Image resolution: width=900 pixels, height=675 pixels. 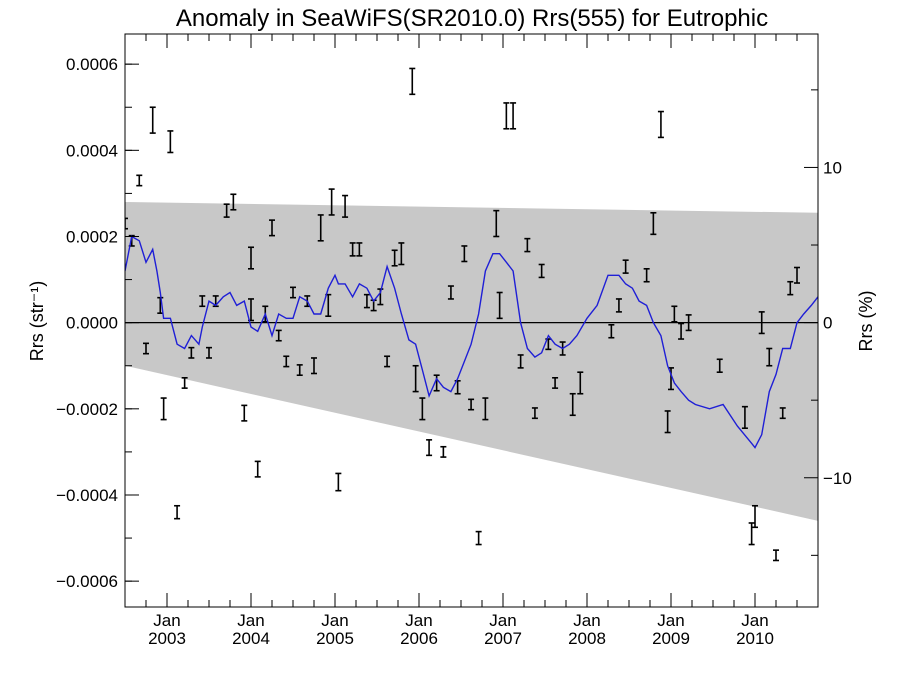 I want to click on y-tick-label-left: −0.0002, so click(x=87, y=409).